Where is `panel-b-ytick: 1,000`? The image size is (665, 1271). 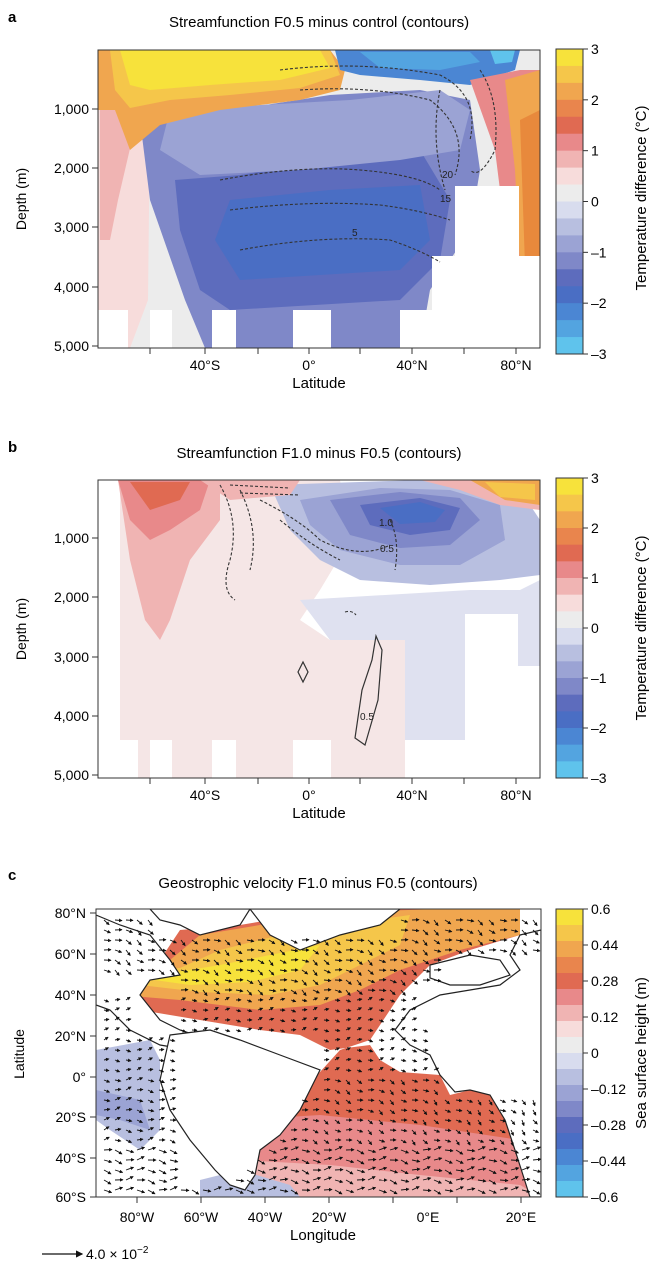 panel-b-ytick: 1,000 is located at coordinates (71, 538).